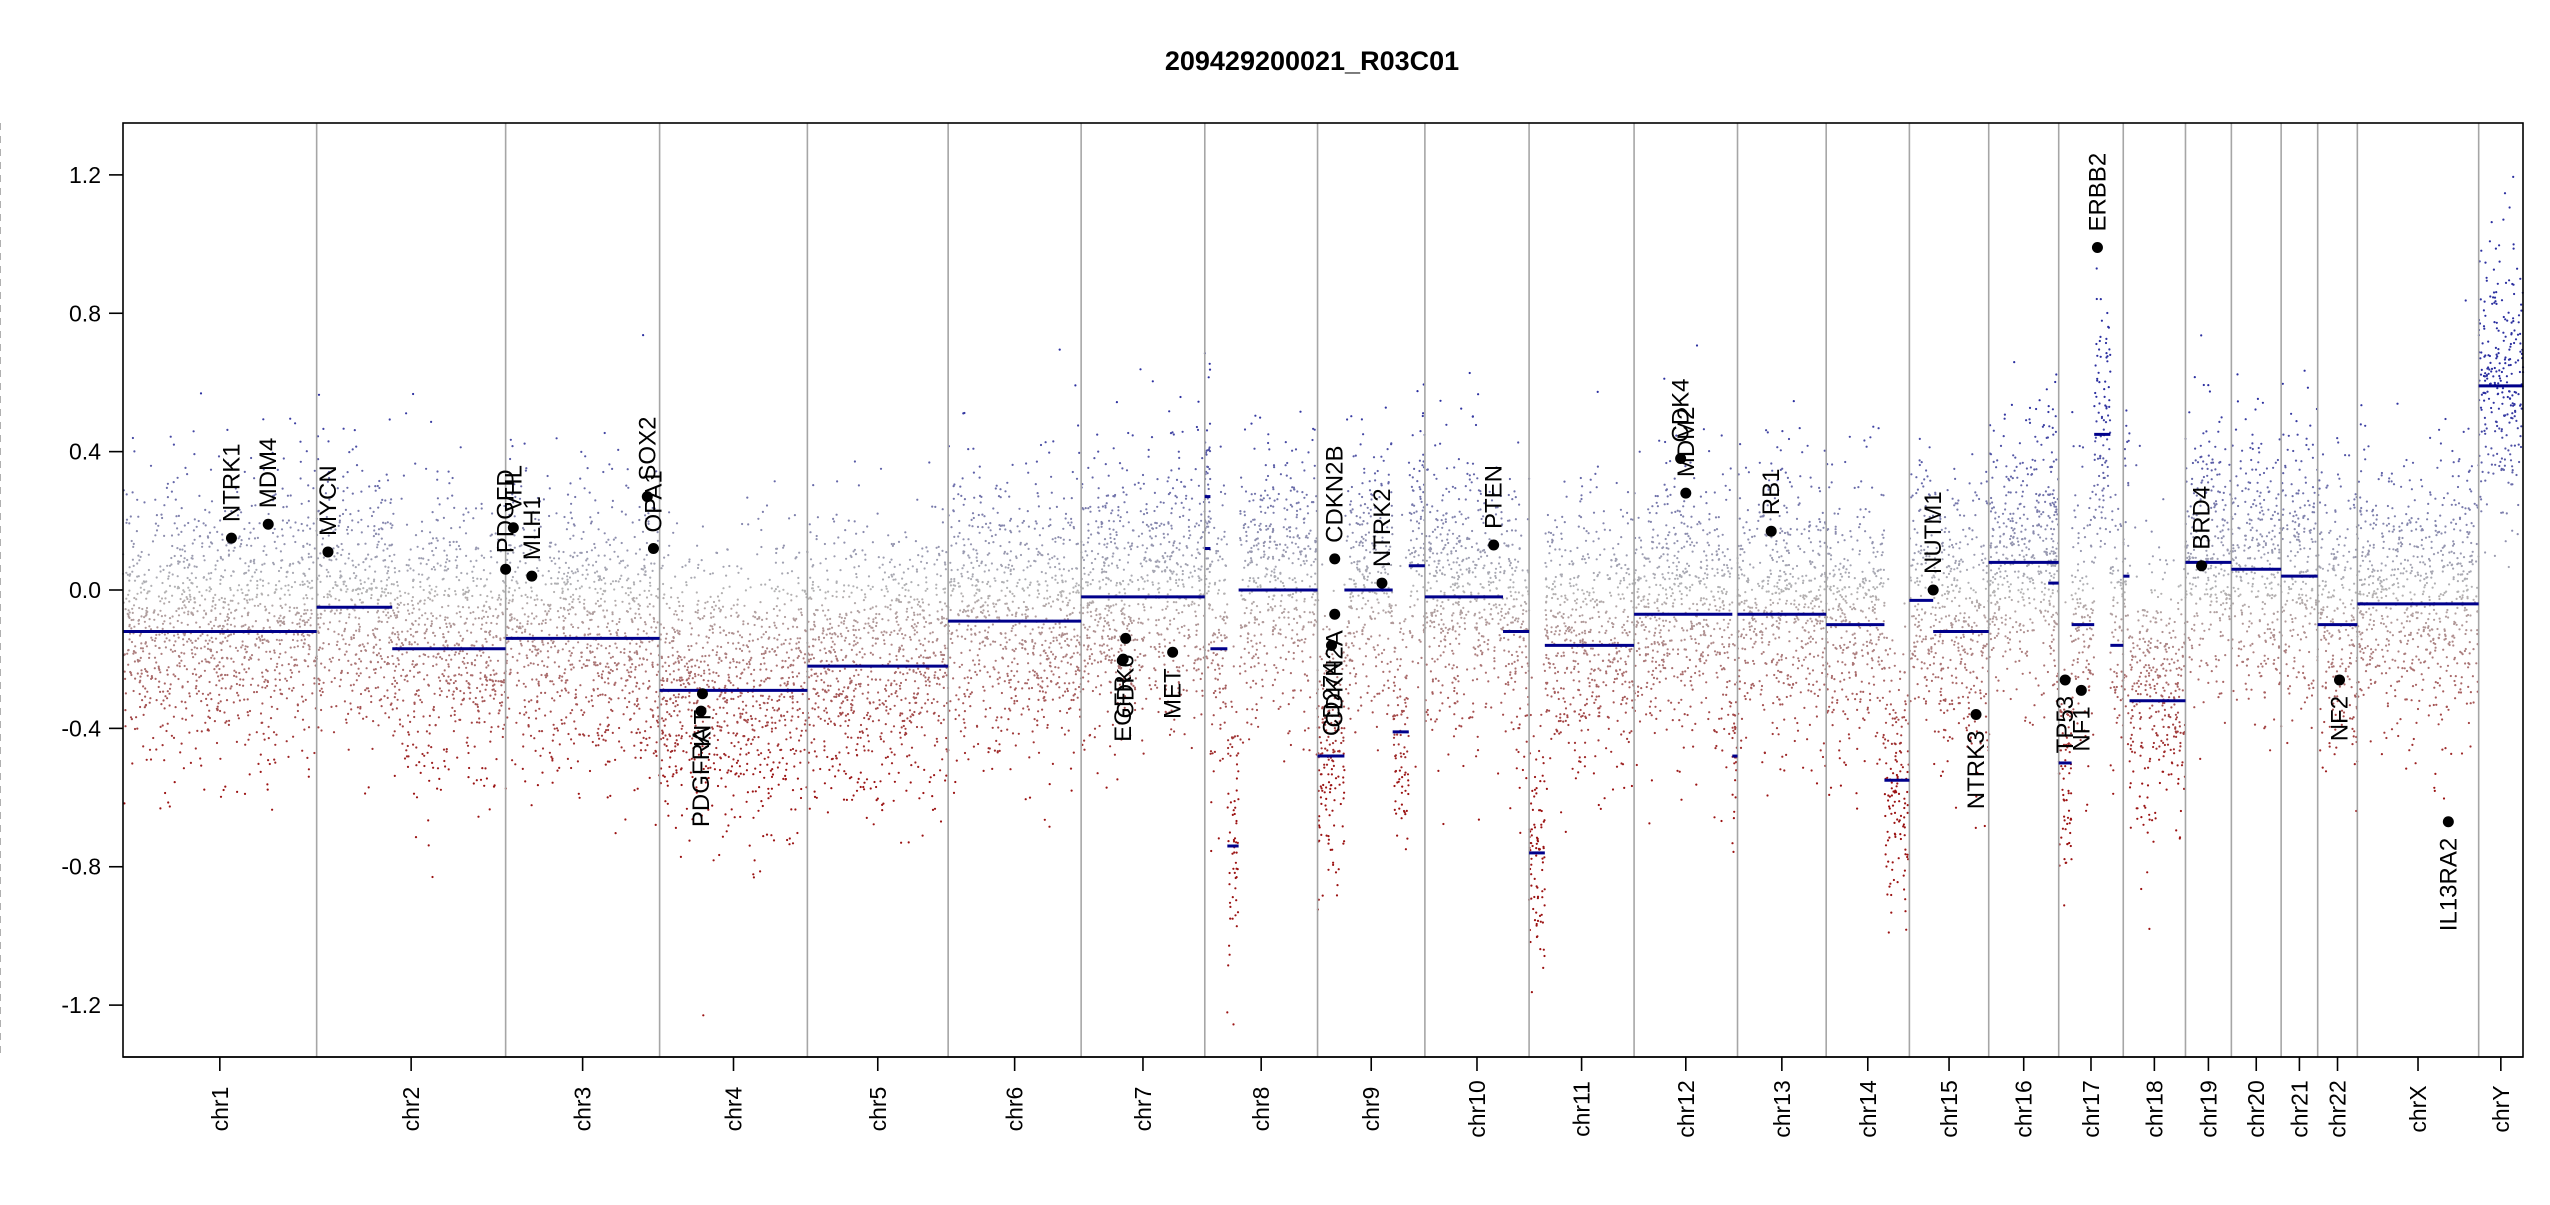  Describe the element at coordinates (1976, 714) in the screenshot. I see `gene-point-NTRK3` at that location.